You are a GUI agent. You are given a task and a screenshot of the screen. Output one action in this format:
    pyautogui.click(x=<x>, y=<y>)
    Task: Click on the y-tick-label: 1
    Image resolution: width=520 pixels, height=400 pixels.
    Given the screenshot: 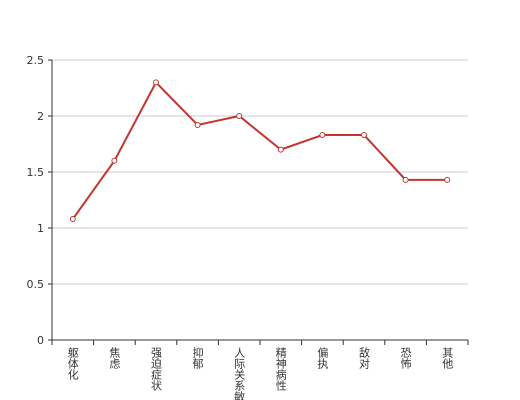 What is the action you would take?
    pyautogui.click(x=40, y=228)
    